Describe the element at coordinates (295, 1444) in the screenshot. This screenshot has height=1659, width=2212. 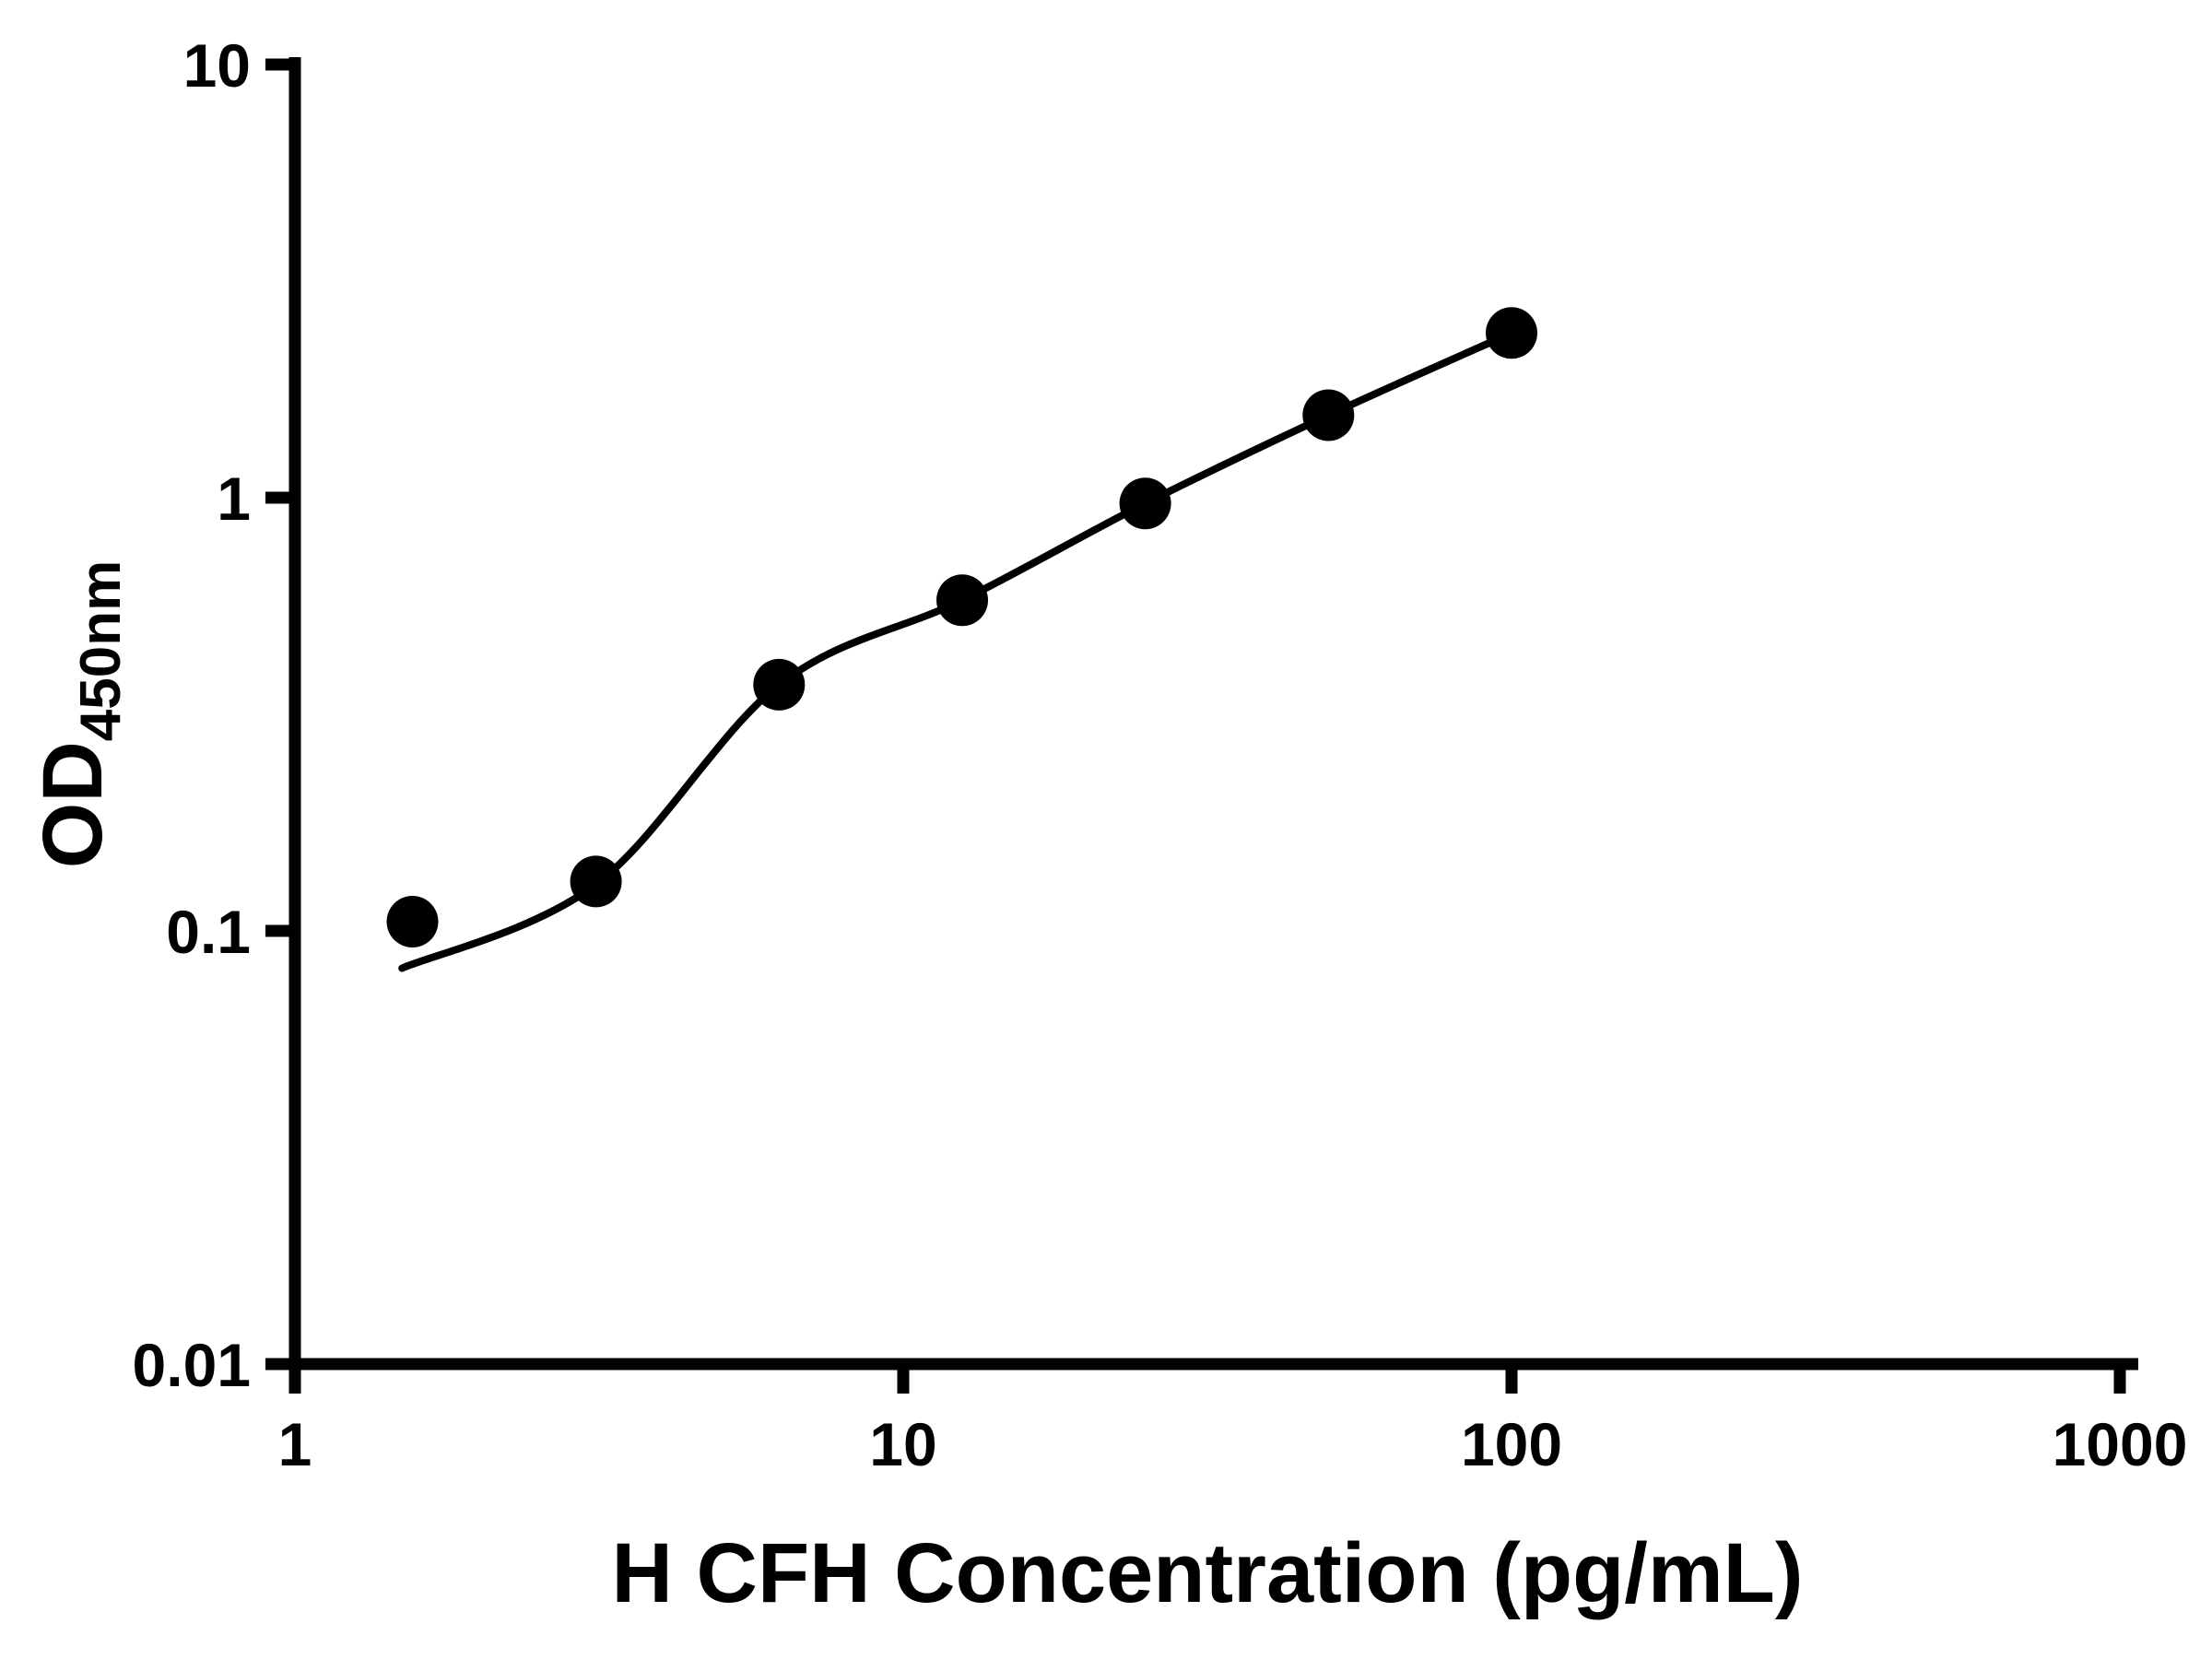
I see `x-tick-label: 1` at that location.